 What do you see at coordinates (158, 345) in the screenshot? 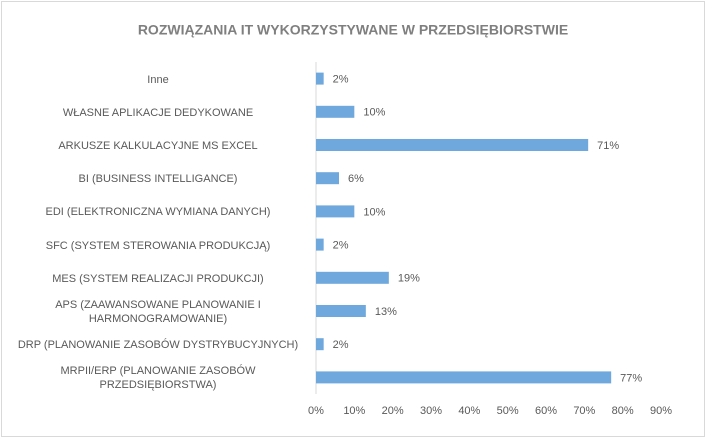
I see `y-tick-label: DRP (PLANOWANIE ZASOBÓW DYSTRYBUCYJNYCH)` at bounding box center [158, 345].